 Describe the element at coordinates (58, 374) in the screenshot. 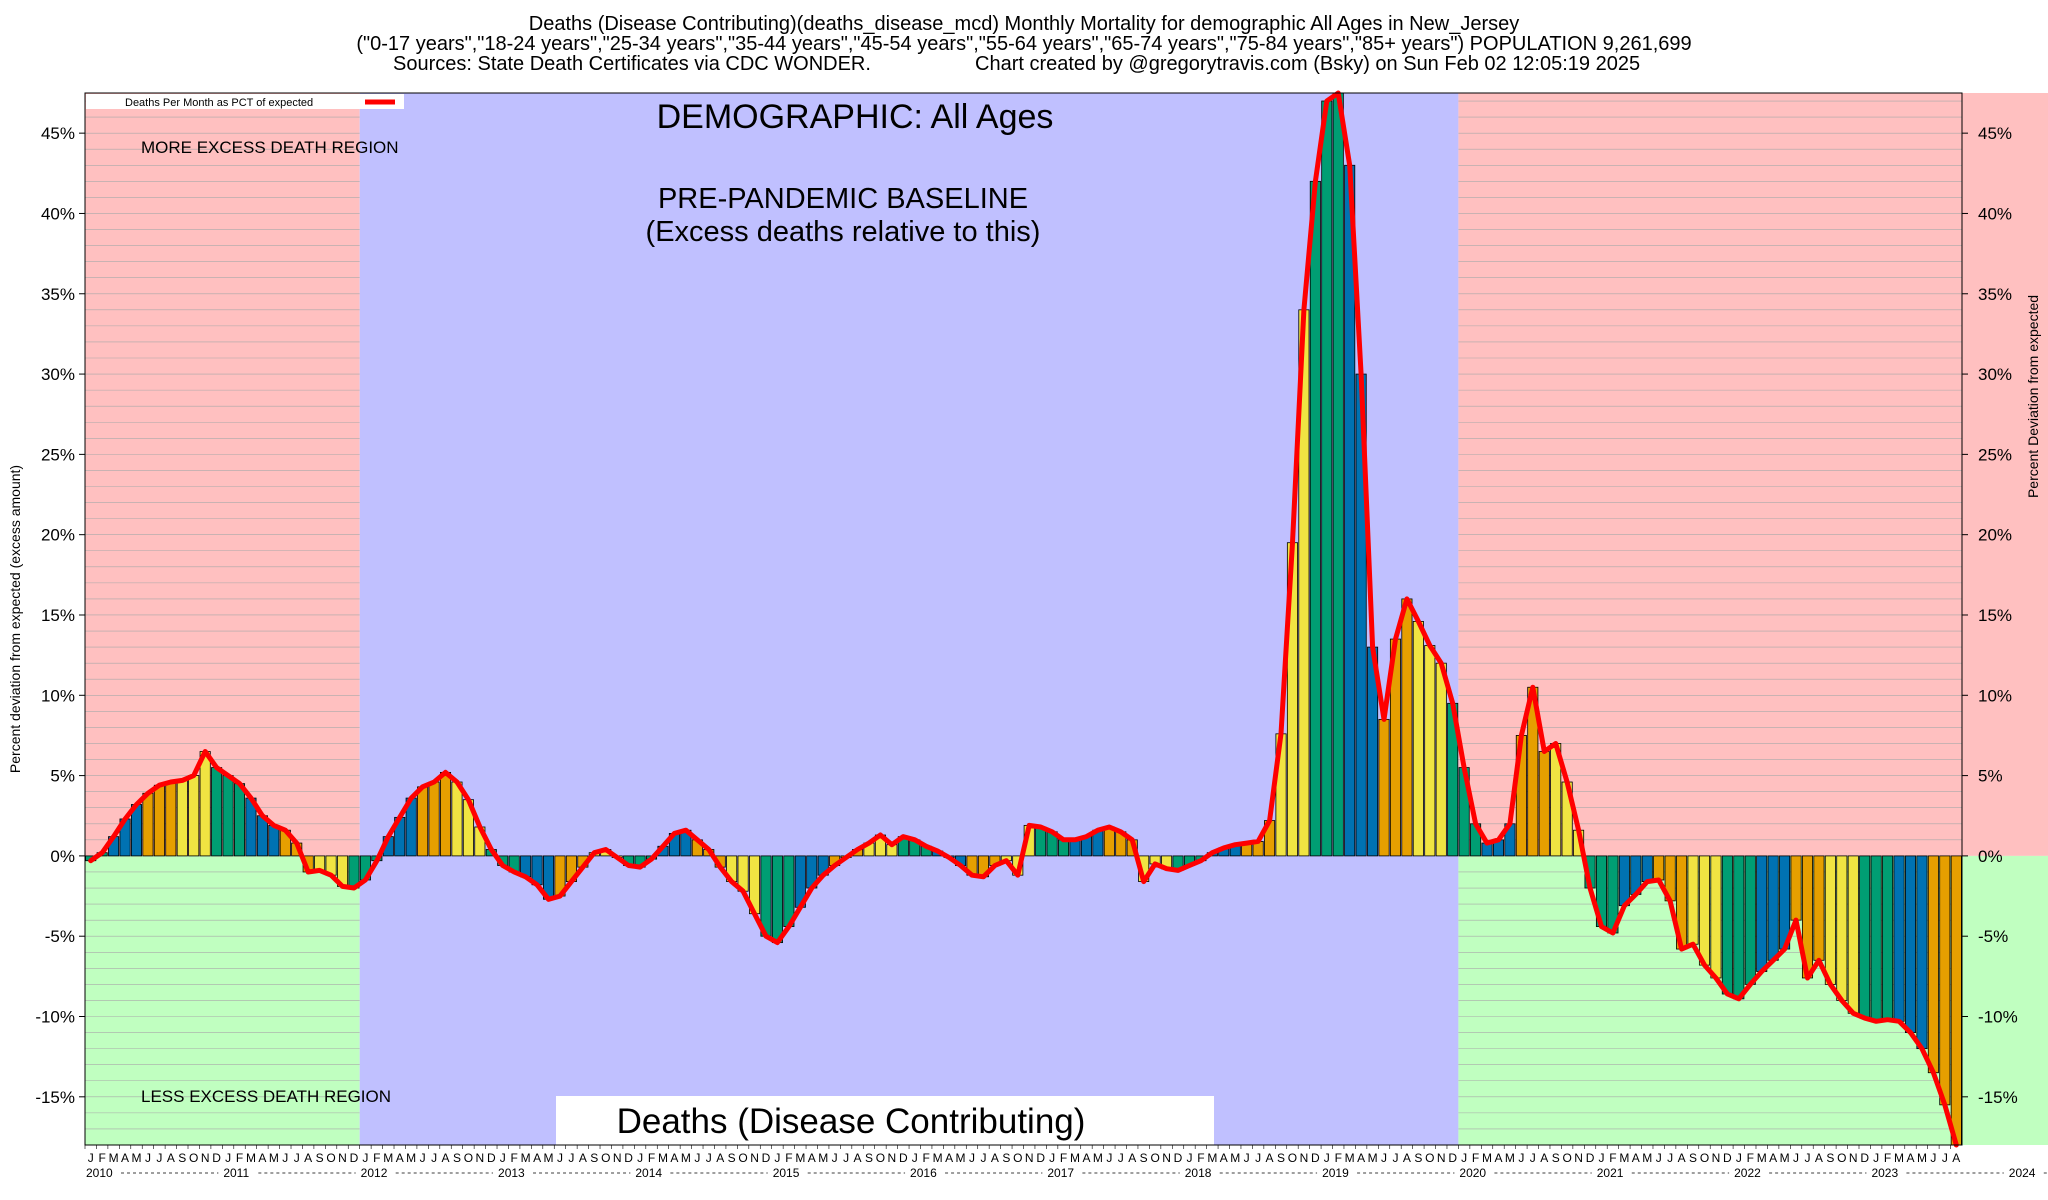

I see `y-tick-label-left: 30%` at that location.